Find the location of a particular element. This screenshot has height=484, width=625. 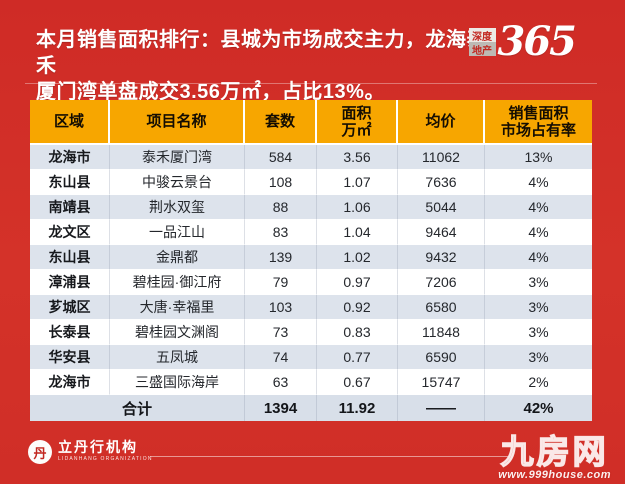

column-header-share: 销售面积 市场占有率 is located at coordinates (538, 122).